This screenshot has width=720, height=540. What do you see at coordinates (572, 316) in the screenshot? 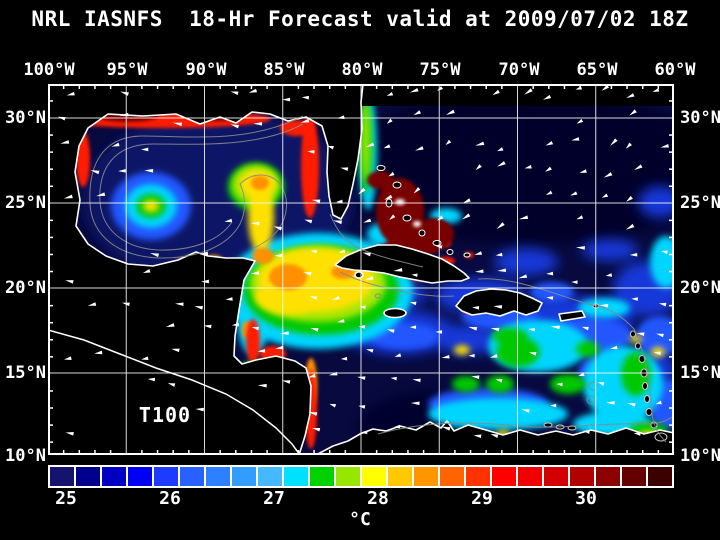
I see `land-puerto-rico` at bounding box center [572, 316].